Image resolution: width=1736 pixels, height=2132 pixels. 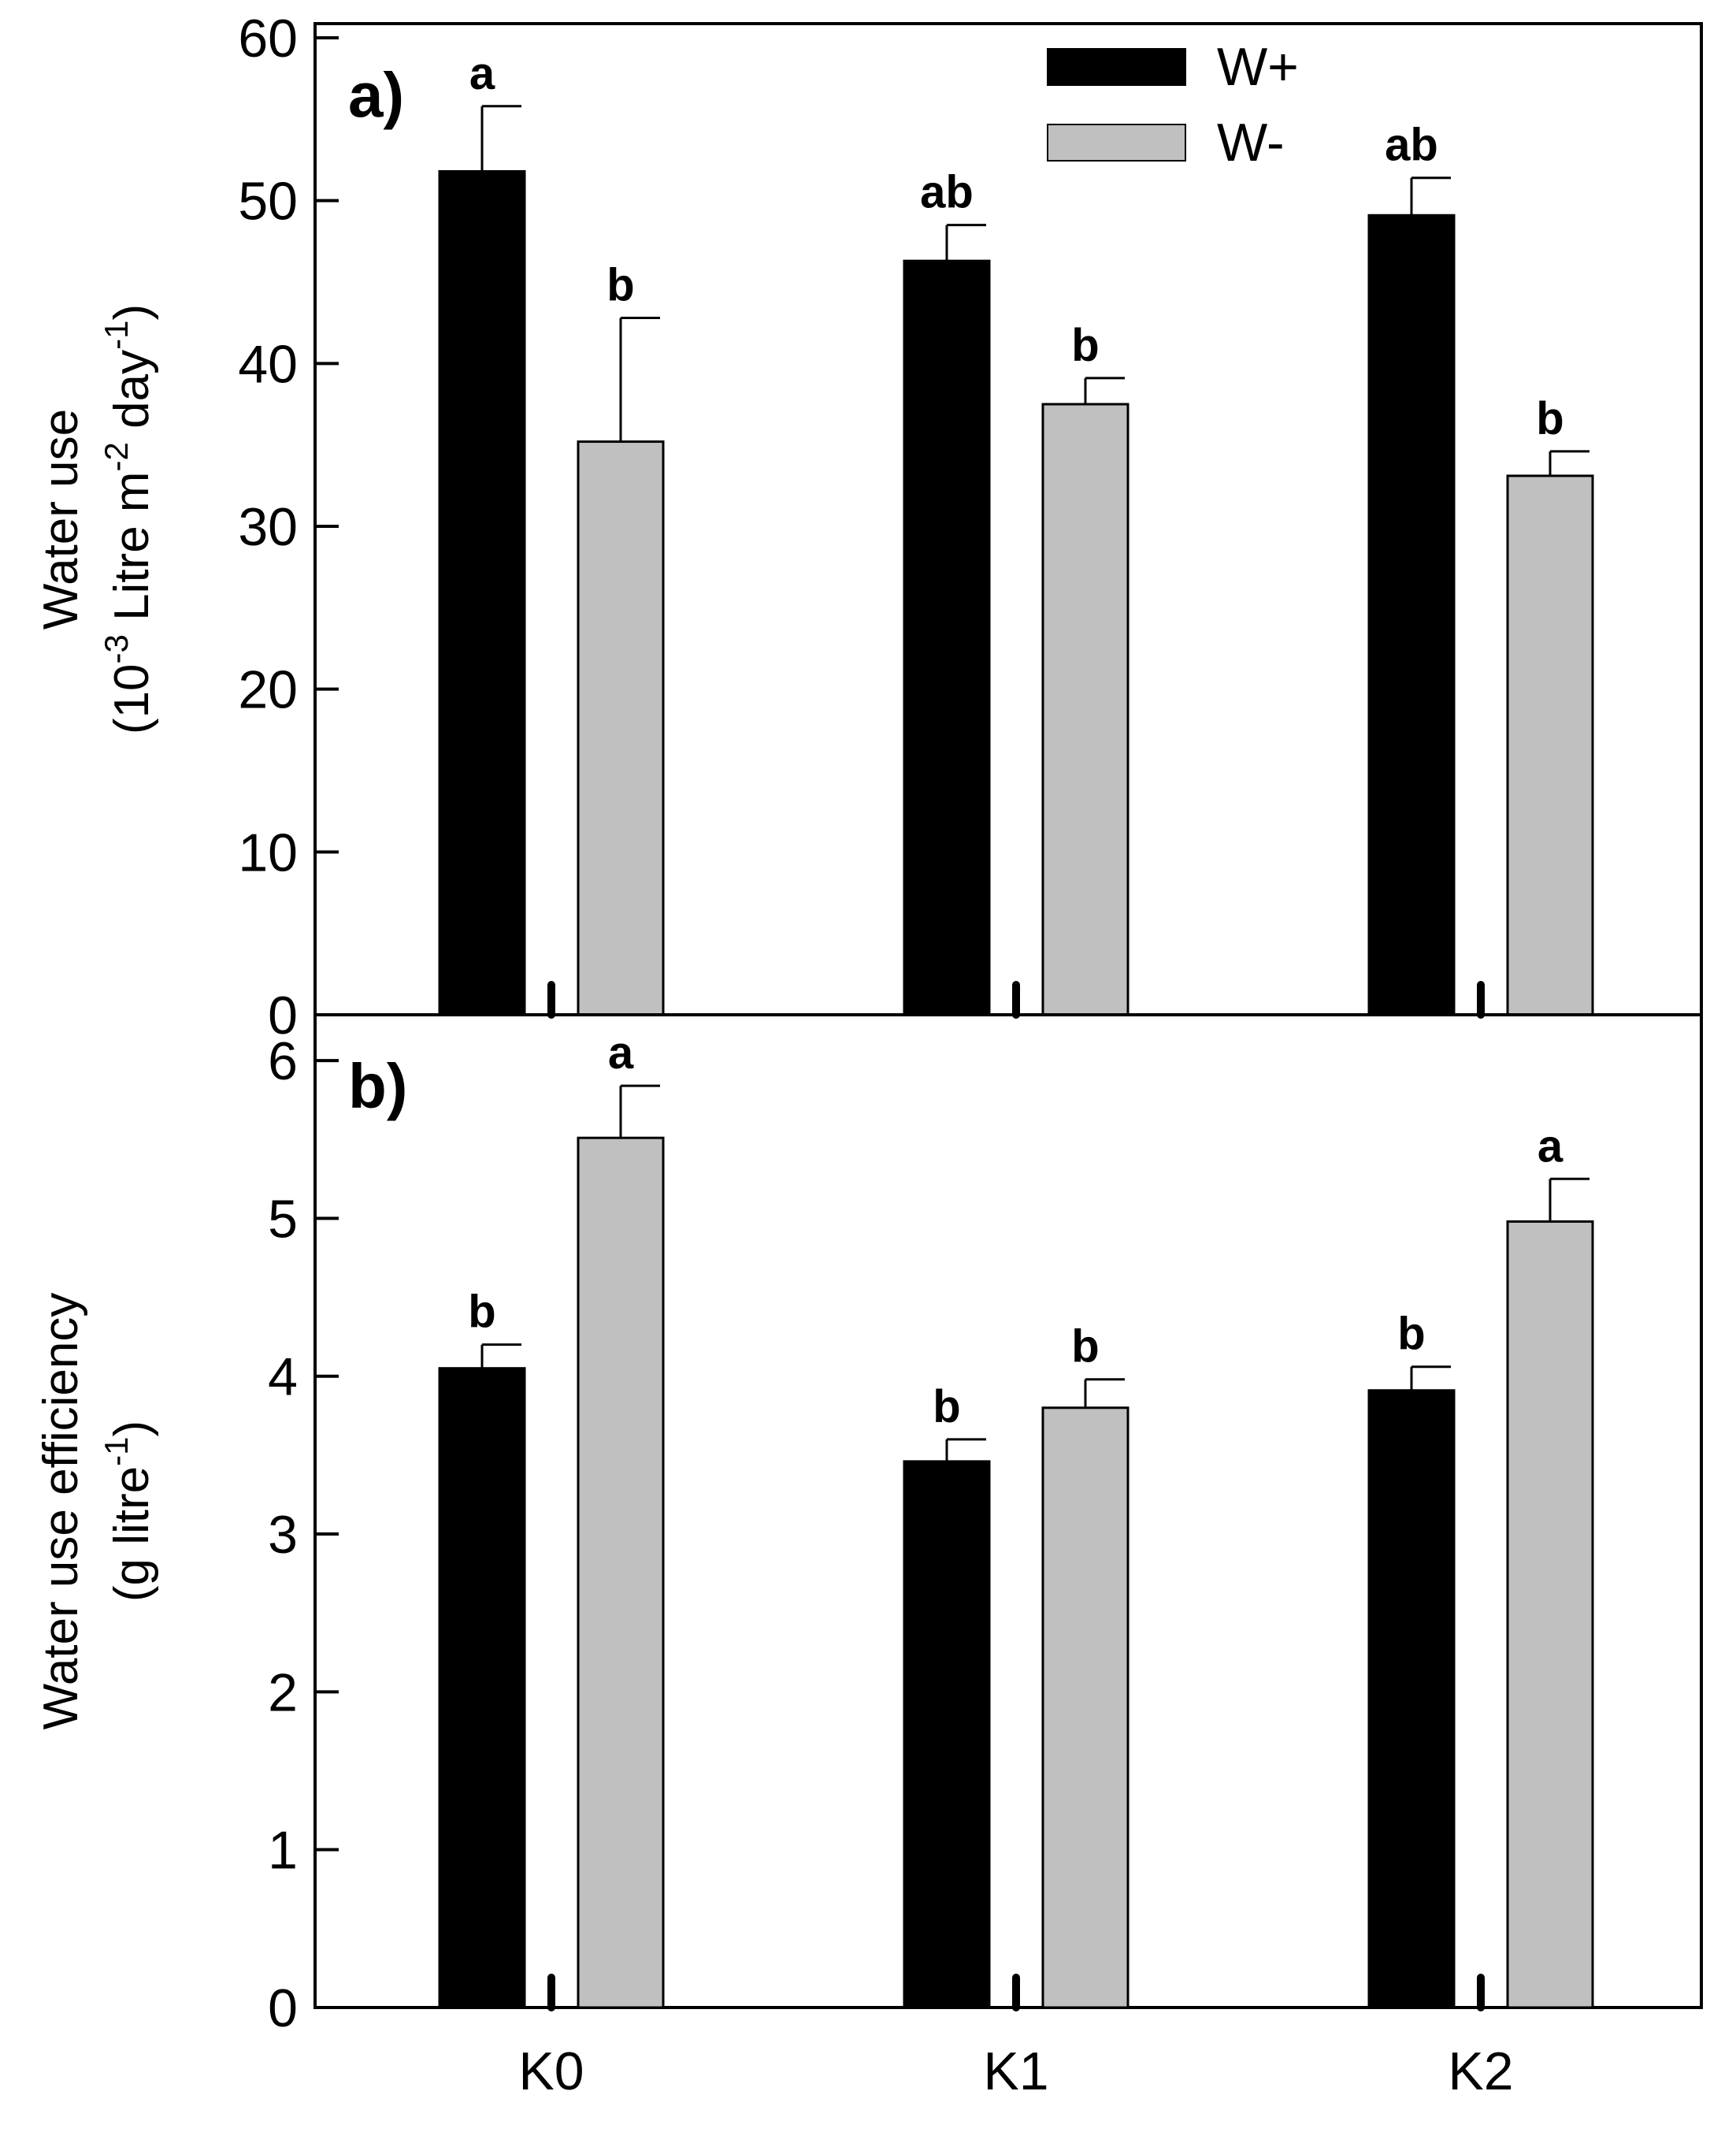 What do you see at coordinates (283, 1061) in the screenshot?
I see `y-tick-label: 6` at bounding box center [283, 1061].